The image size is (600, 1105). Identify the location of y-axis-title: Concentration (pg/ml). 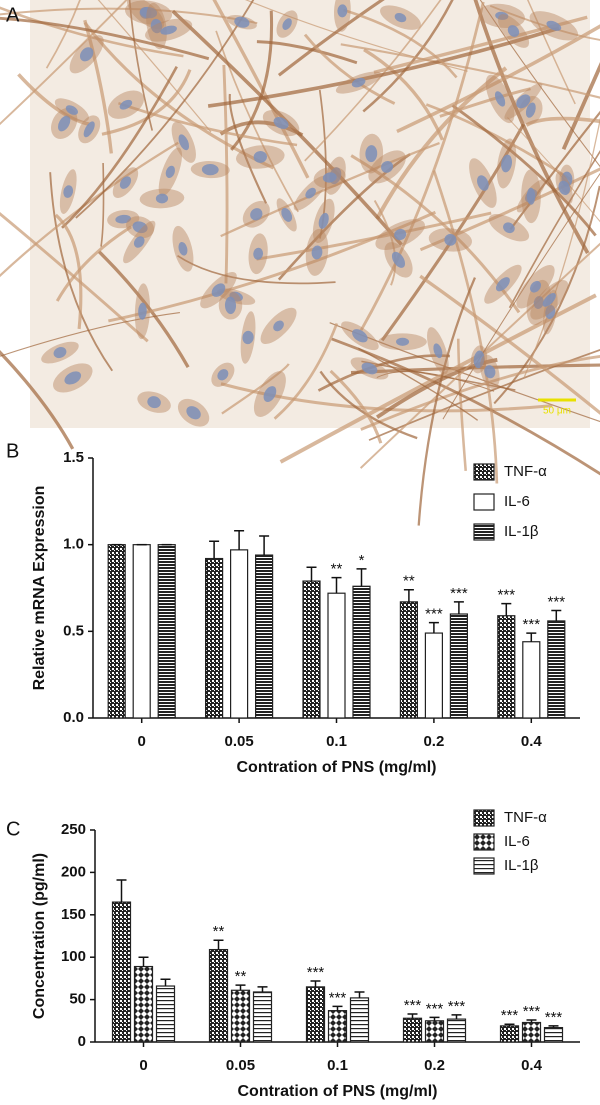
(39, 936).